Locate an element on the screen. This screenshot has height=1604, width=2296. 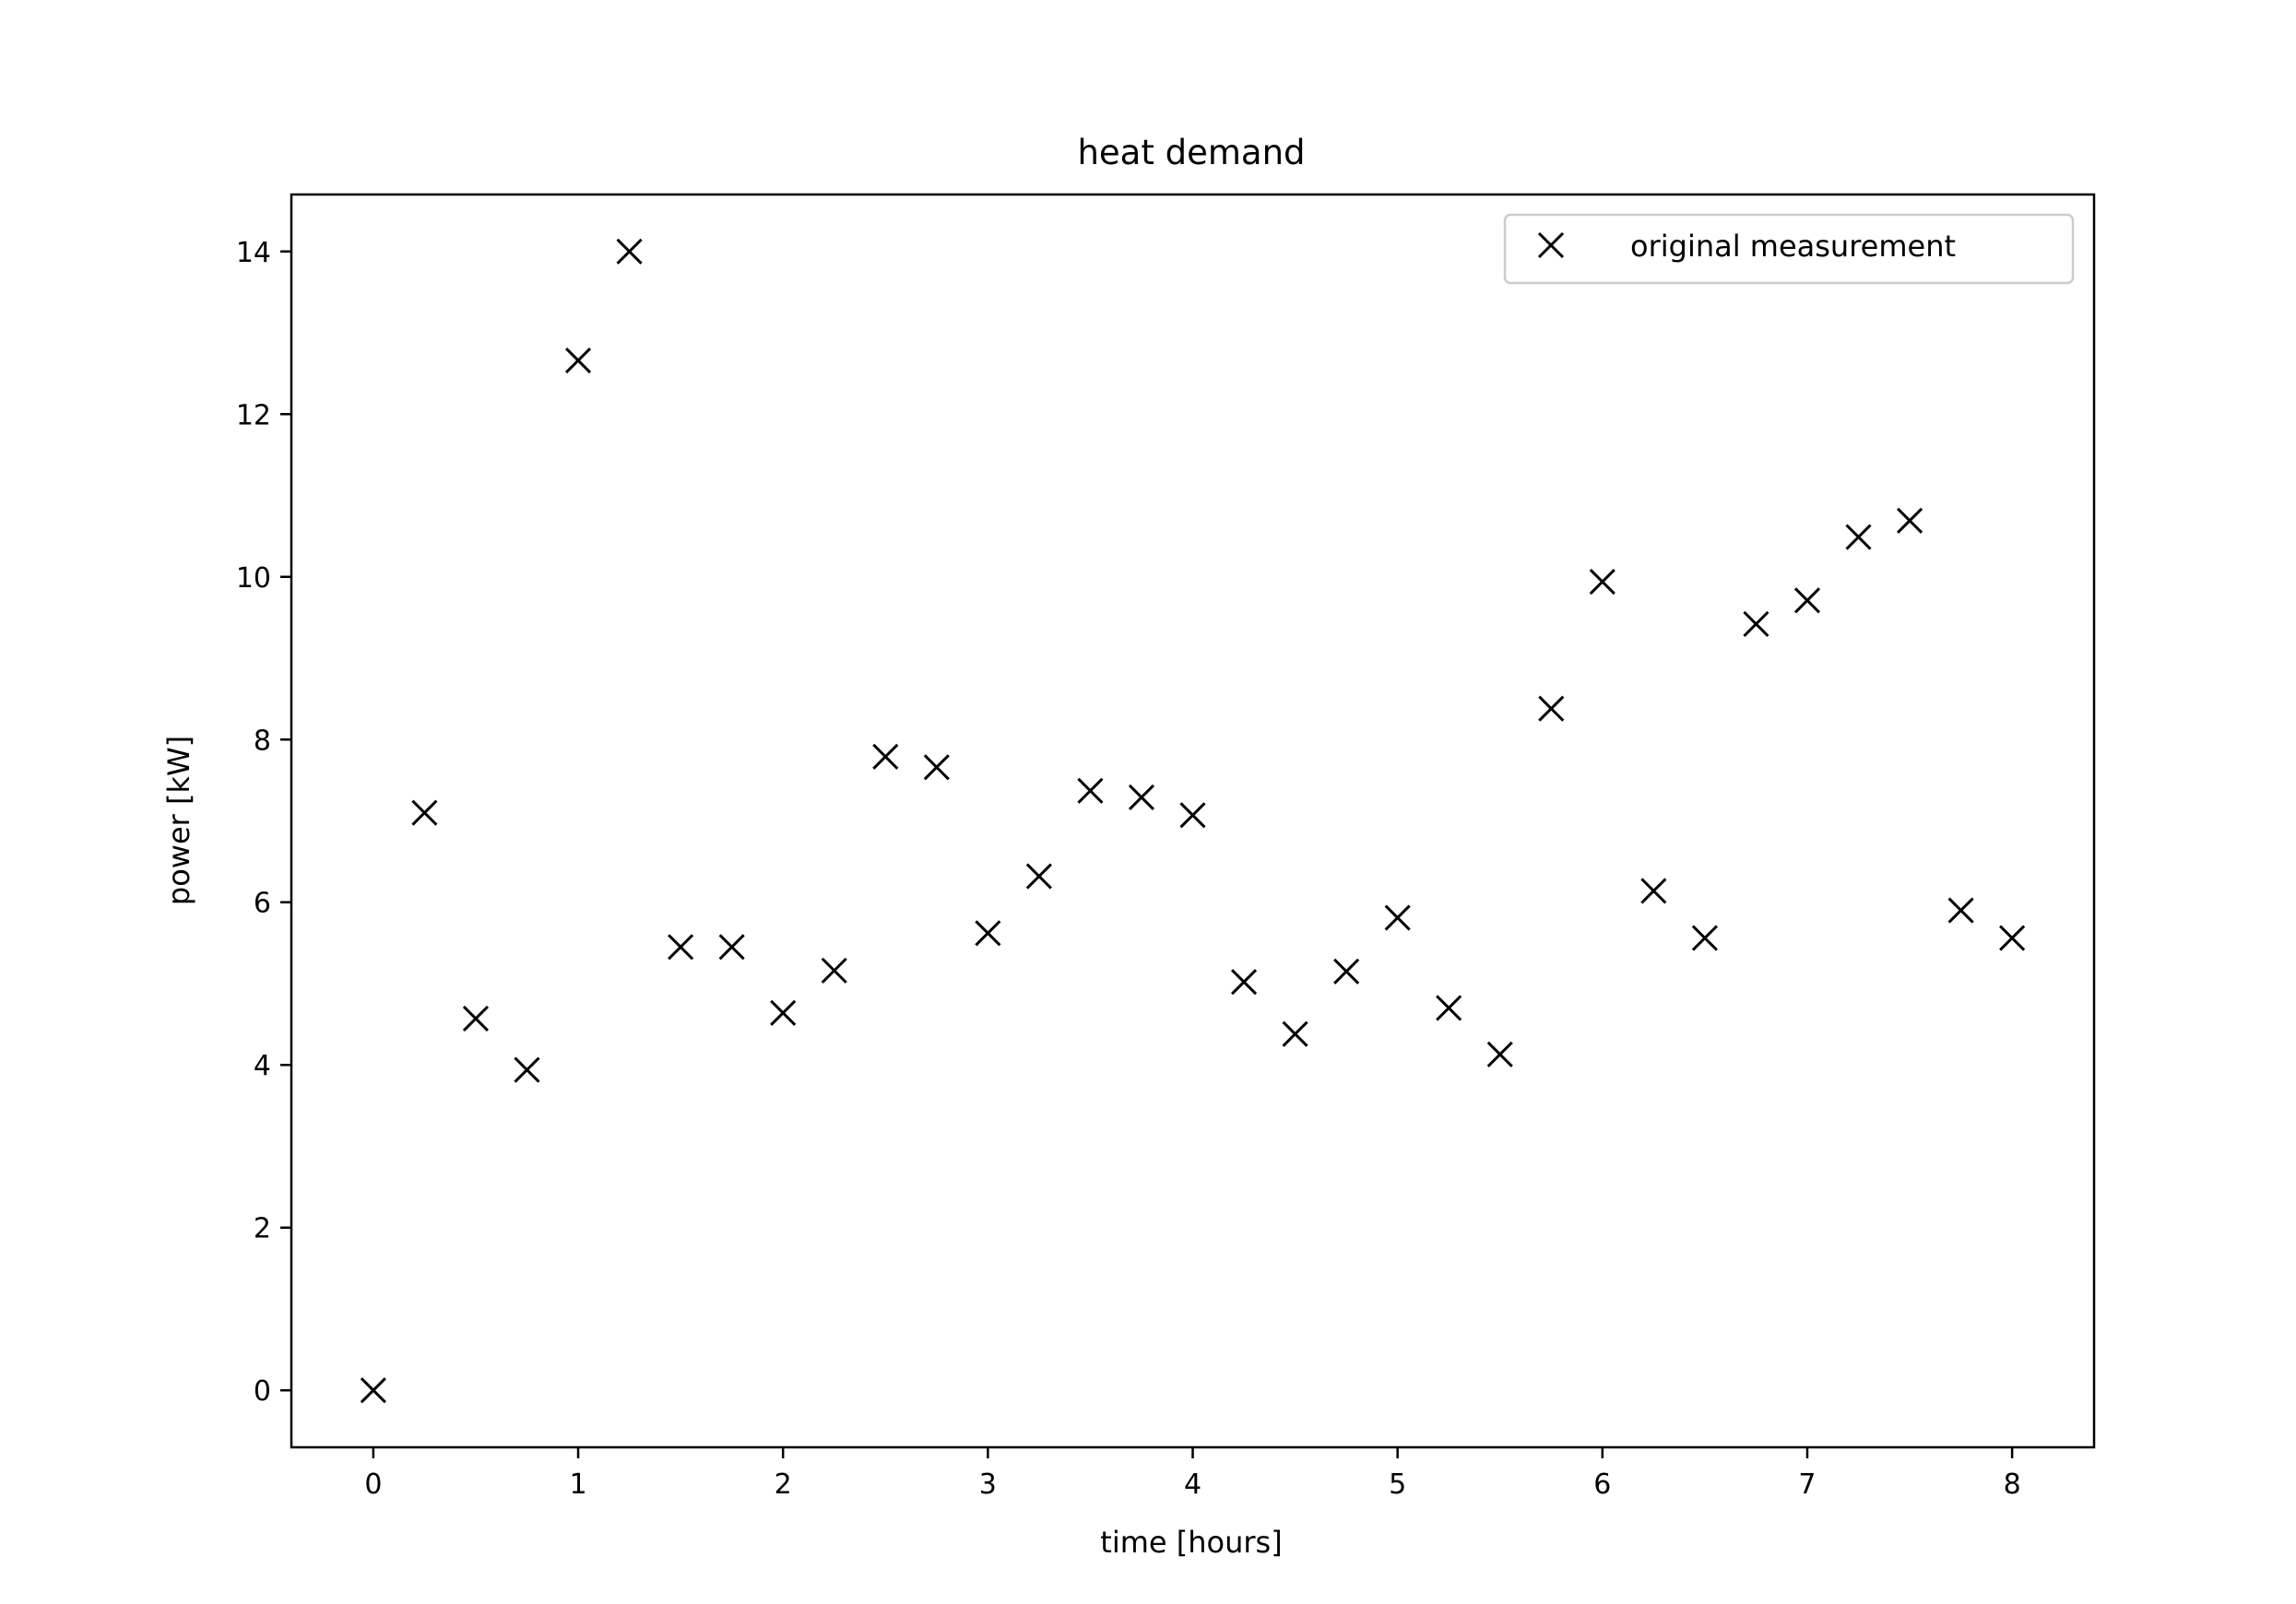
x-tick-label: 1 is located at coordinates (577, 1484).